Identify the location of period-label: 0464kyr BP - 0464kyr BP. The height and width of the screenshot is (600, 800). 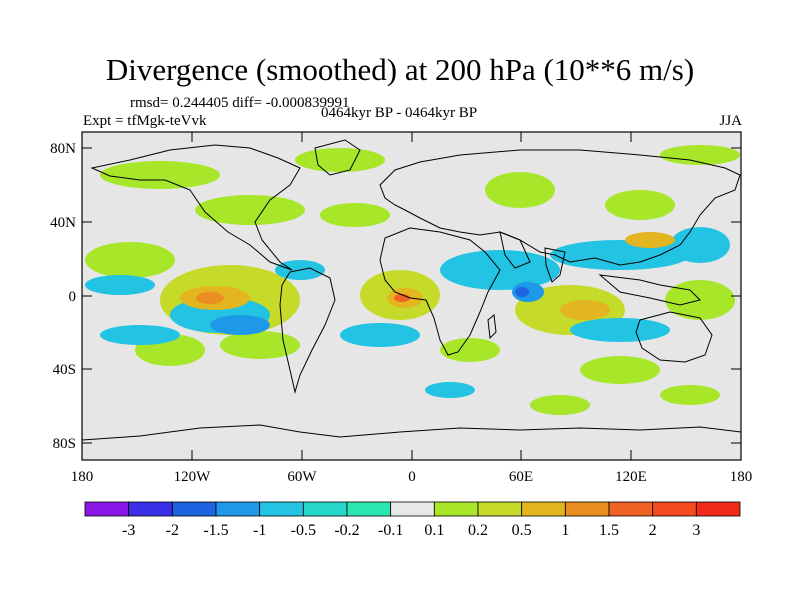
(399, 113).